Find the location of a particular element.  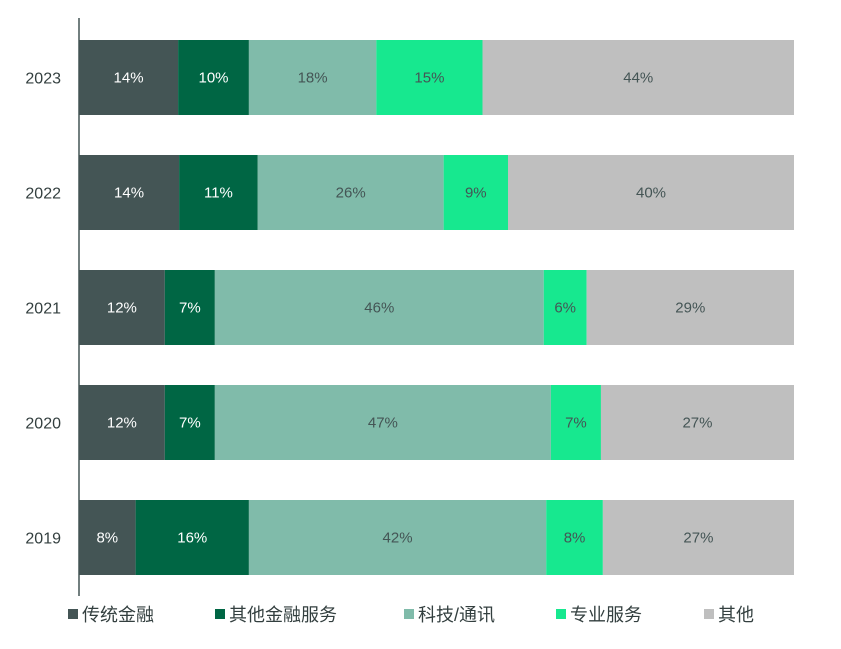

data-label-2020-0: 12% is located at coordinates (122, 423).